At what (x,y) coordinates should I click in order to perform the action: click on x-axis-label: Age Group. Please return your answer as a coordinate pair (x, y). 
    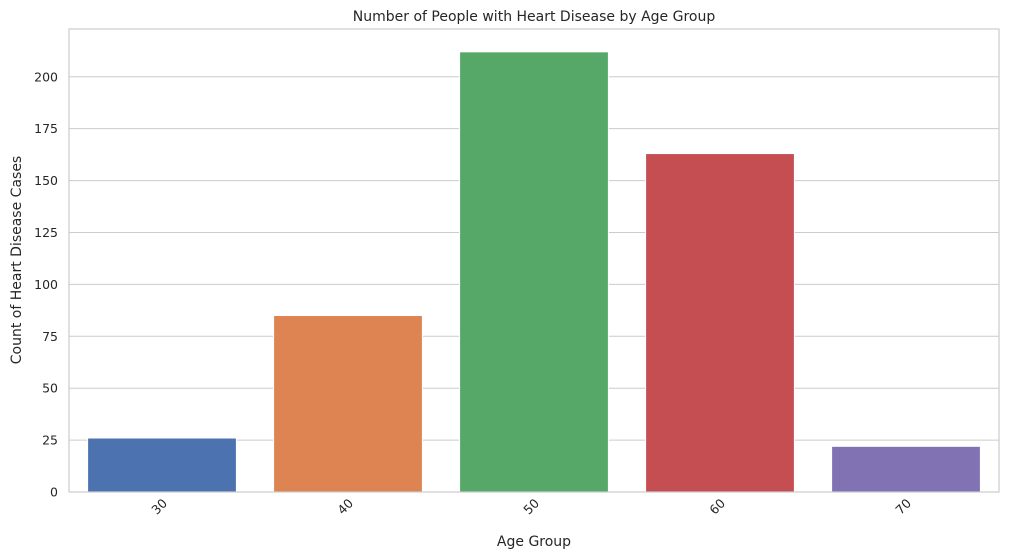
    Looking at the image, I should click on (534, 542).